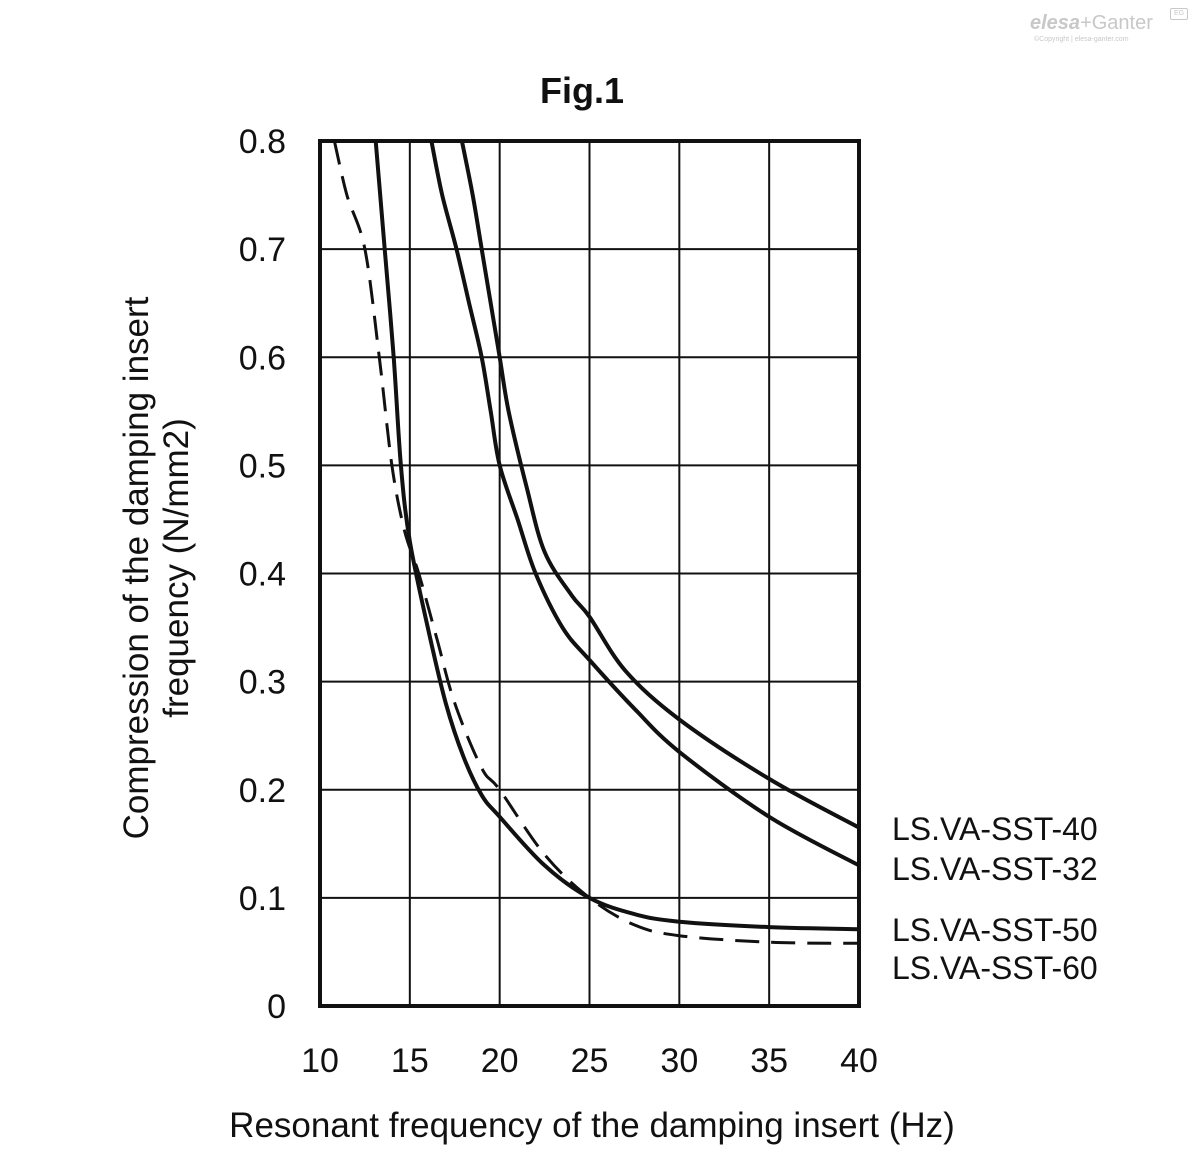 The height and width of the screenshot is (1150, 1200). What do you see at coordinates (1122, 23) in the screenshot?
I see `brand-name-b: Ganter` at bounding box center [1122, 23].